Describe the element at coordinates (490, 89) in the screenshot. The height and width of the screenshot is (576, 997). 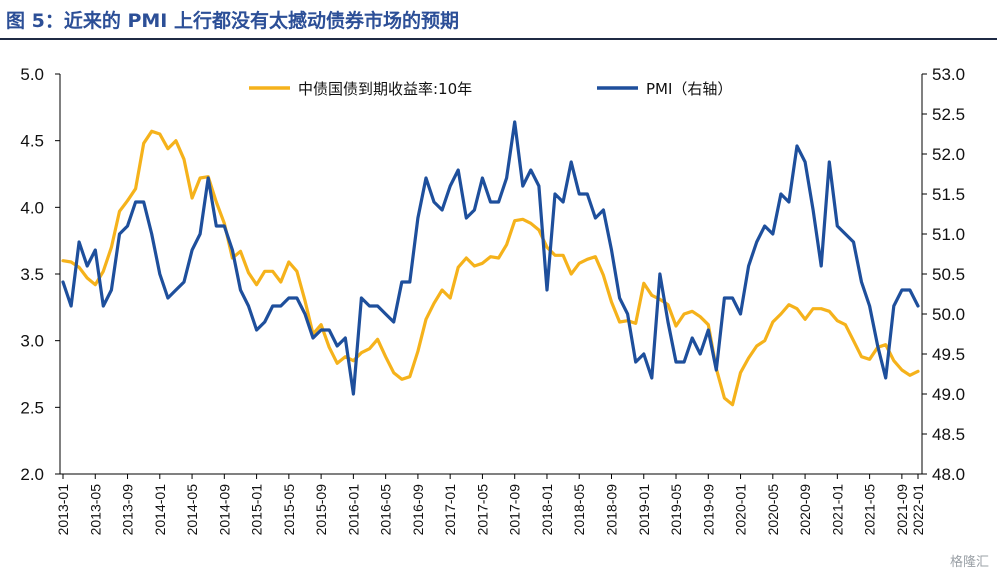
I see `legend: 中债国债到期收益率:10年 PMI（右轴）` at that location.